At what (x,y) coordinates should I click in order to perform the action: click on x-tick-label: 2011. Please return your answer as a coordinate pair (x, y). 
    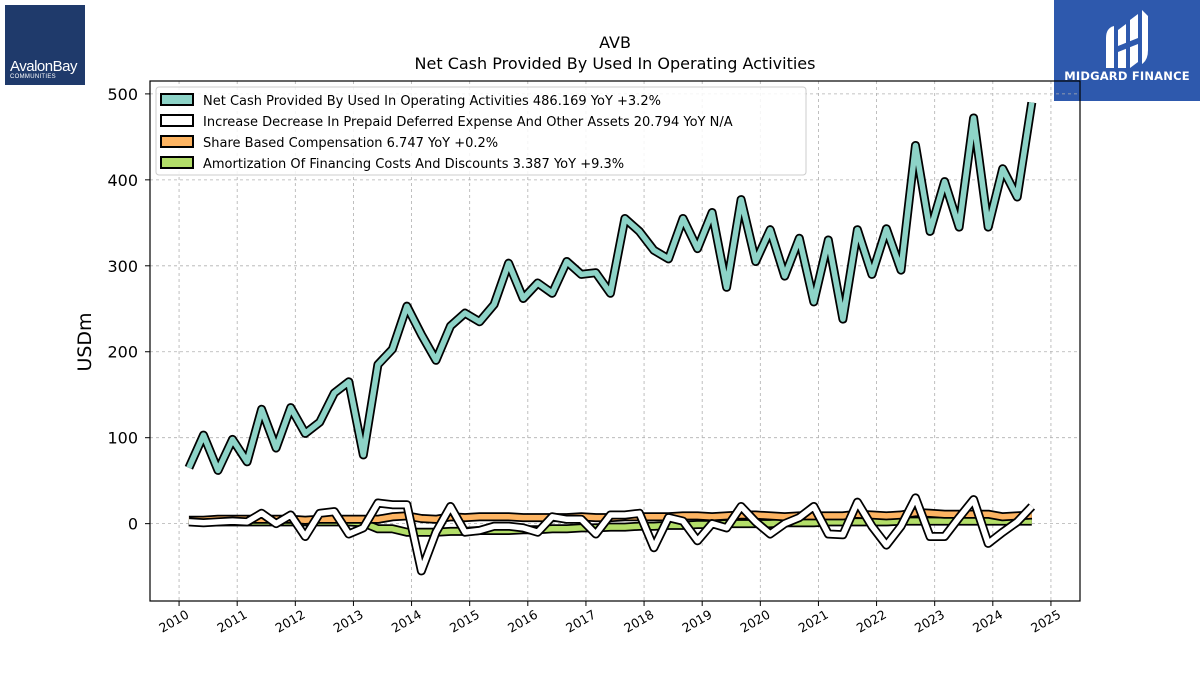
    Looking at the image, I should click on (231, 621).